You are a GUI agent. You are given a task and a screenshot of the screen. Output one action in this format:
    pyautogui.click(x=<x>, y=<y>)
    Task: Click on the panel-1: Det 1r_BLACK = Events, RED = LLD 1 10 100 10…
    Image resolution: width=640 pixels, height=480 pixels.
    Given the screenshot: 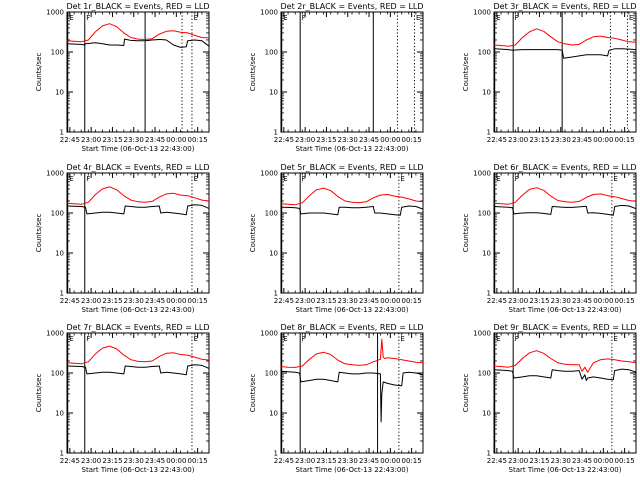 What is the action you would take?
    pyautogui.click(x=122, y=77)
    